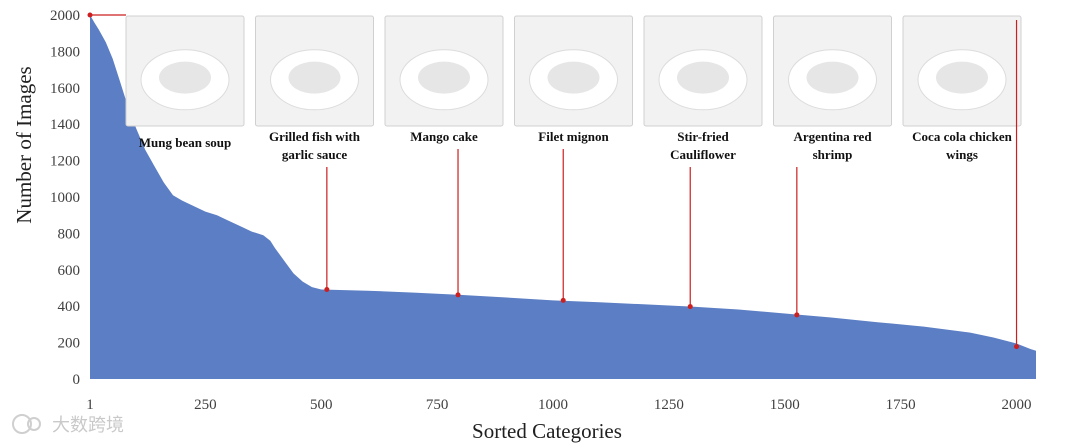 The height and width of the screenshot is (445, 1080). What do you see at coordinates (669, 405) in the screenshot?
I see `x-tick-label: 1250` at bounding box center [669, 405].